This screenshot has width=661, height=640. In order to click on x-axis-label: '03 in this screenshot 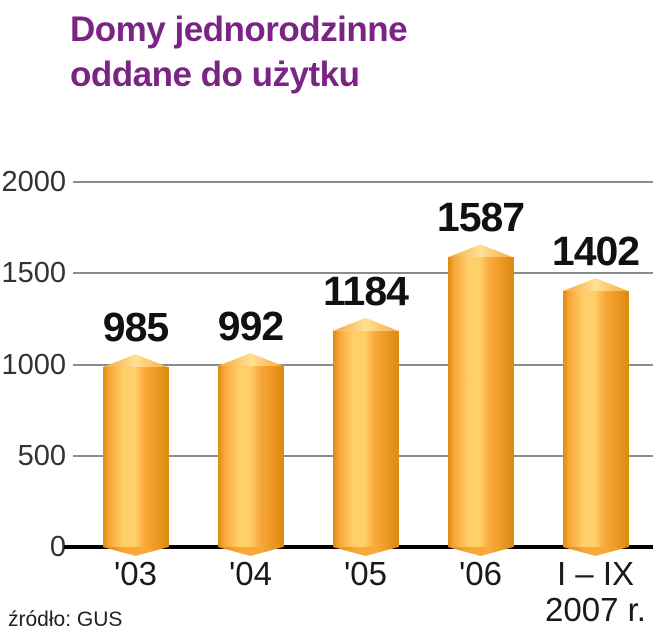, I will do `click(135, 573)`.